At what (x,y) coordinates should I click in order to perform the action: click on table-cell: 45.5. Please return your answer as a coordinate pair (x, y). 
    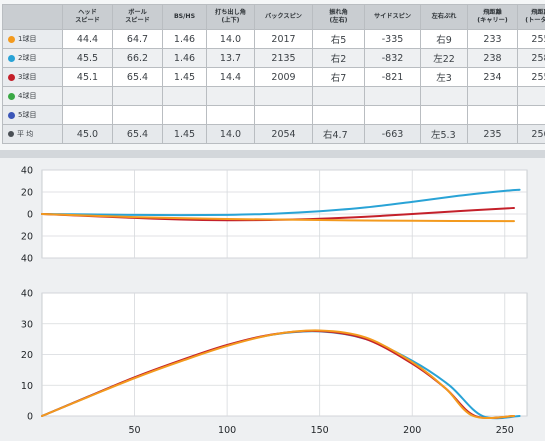
    Looking at the image, I should click on (87, 58).